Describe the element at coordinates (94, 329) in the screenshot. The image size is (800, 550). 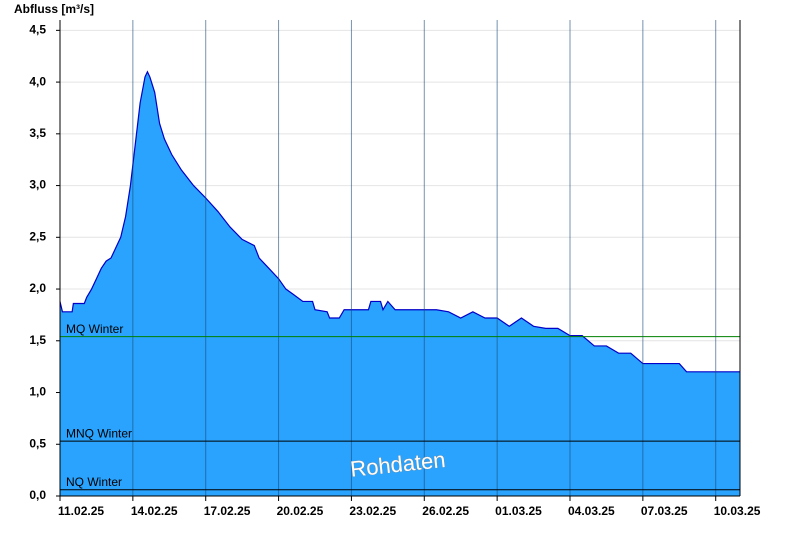
I see `reference-label: MQ Winter` at that location.